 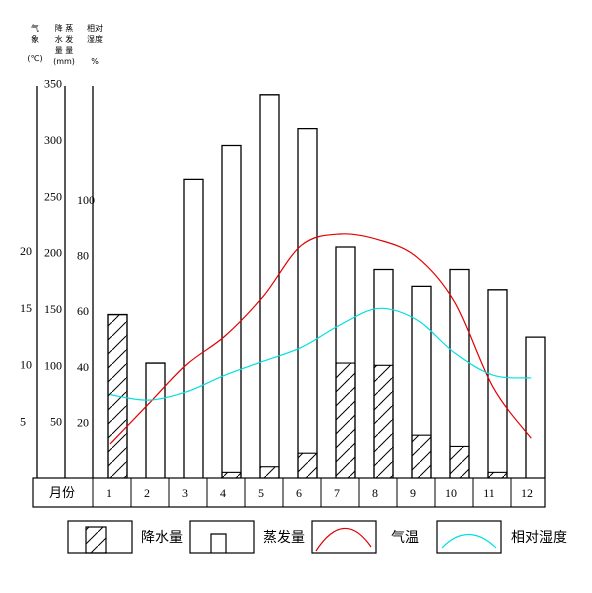 What do you see at coordinates (56, 422) in the screenshot?
I see `water-tick-50: 50` at bounding box center [56, 422].